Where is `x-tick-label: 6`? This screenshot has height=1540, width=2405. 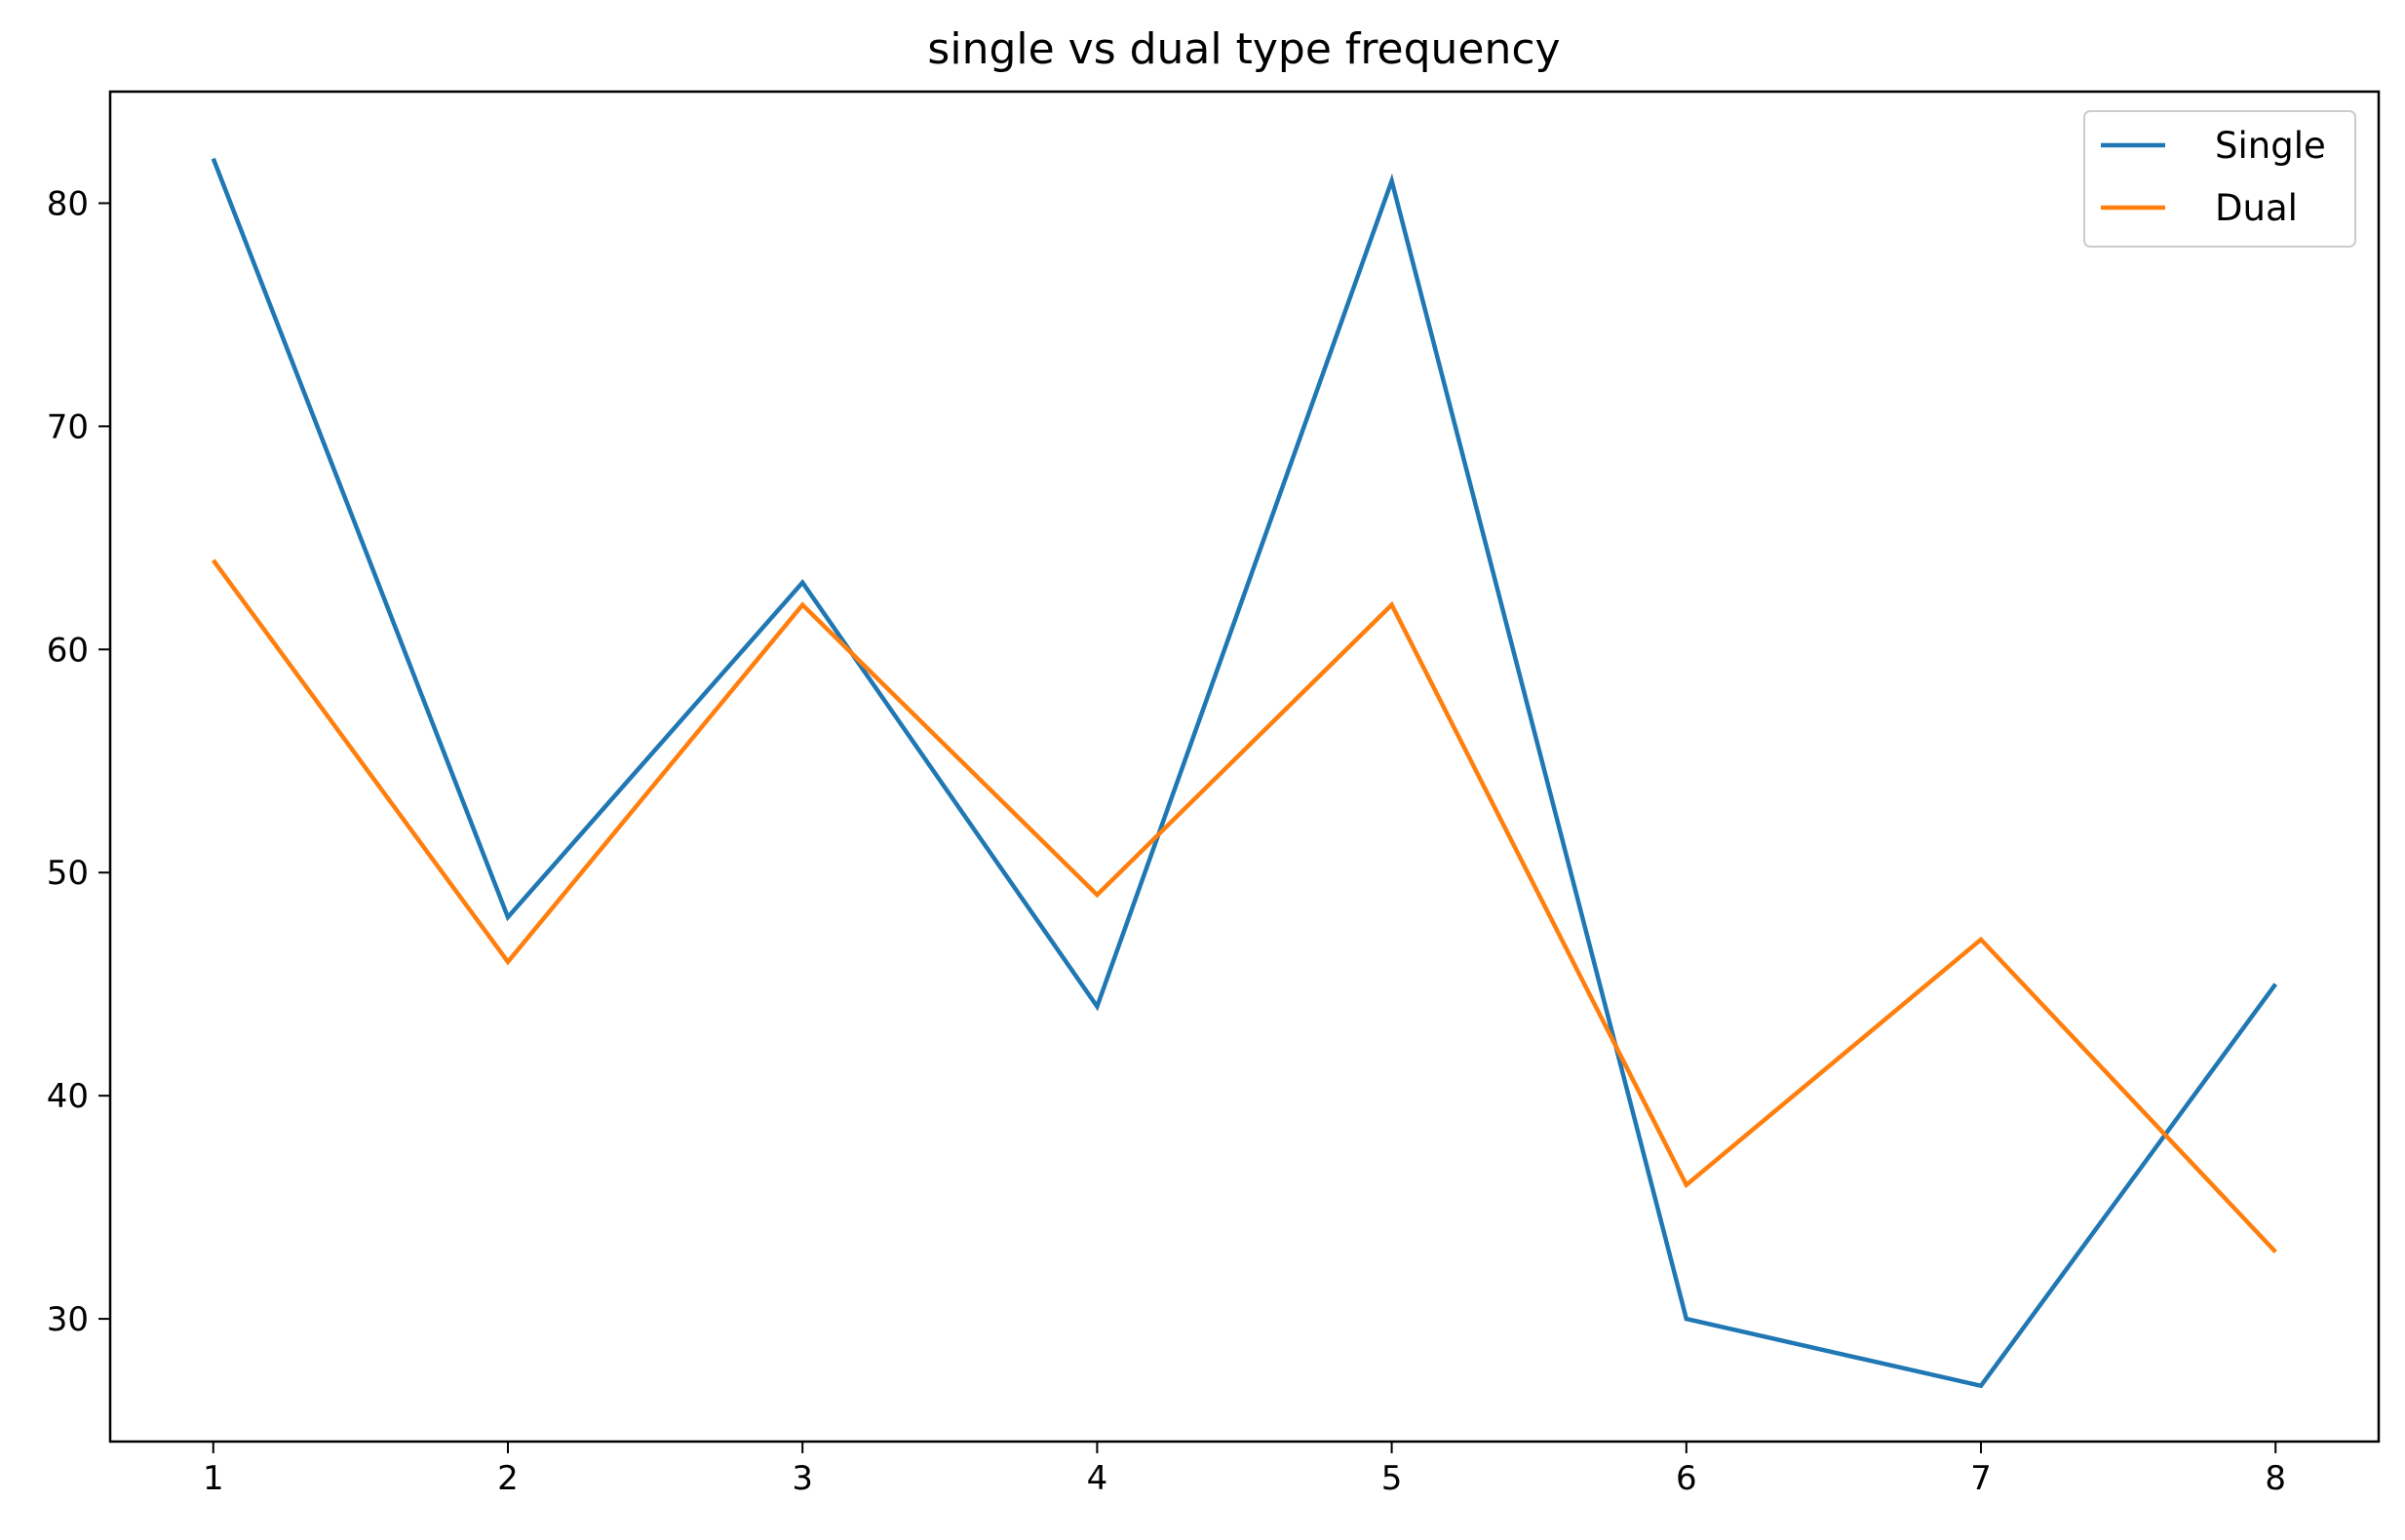 x-tick-label: 6 is located at coordinates (1686, 1478).